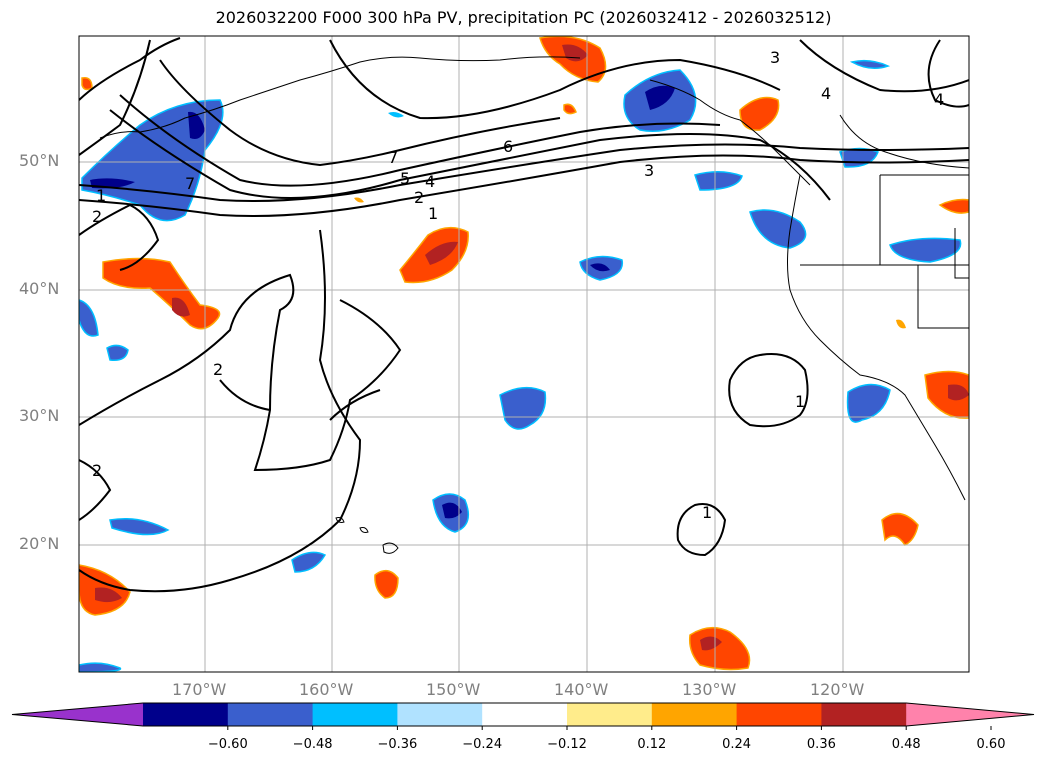 The height and width of the screenshot is (765, 1047). What do you see at coordinates (227, 744) in the screenshot?
I see `colorbar-tick-label: −0.60` at bounding box center [227, 744].